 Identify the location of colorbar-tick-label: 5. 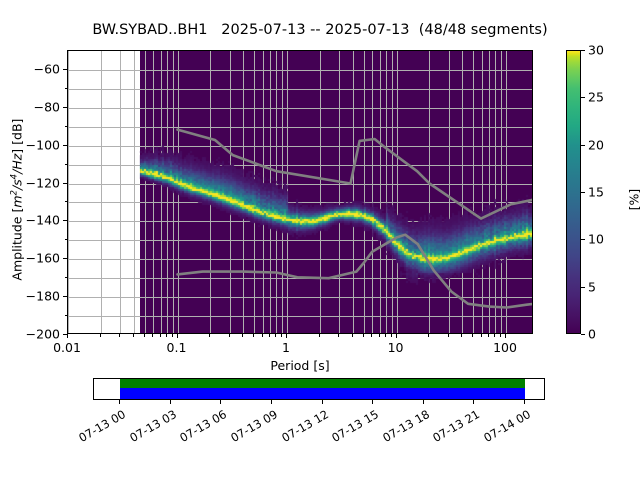
(592, 287).